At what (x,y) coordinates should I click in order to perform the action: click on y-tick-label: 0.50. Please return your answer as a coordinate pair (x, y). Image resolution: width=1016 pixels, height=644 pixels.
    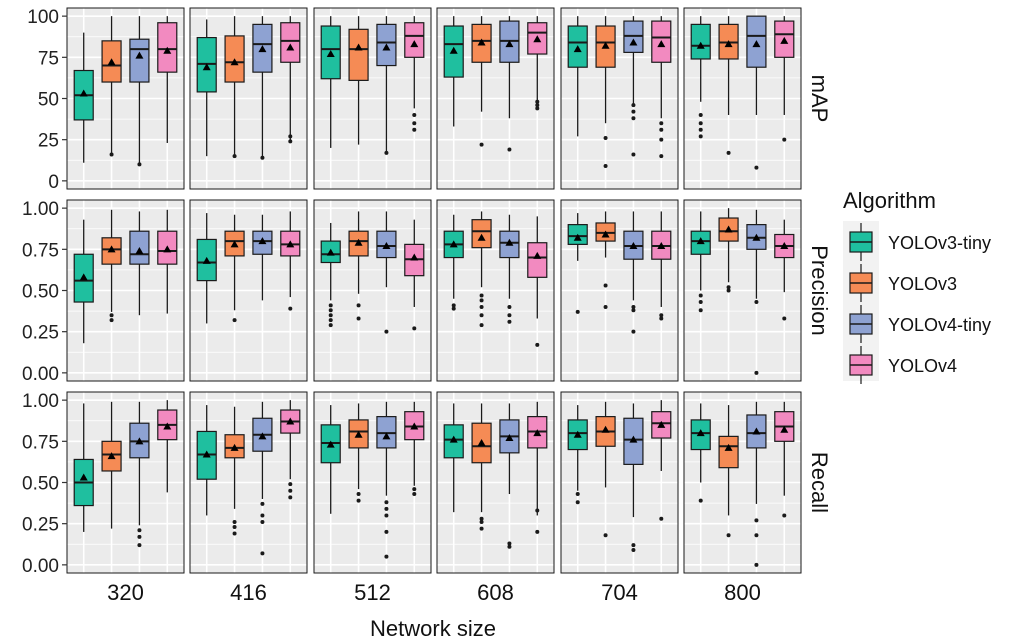
    Looking at the image, I should click on (40, 292).